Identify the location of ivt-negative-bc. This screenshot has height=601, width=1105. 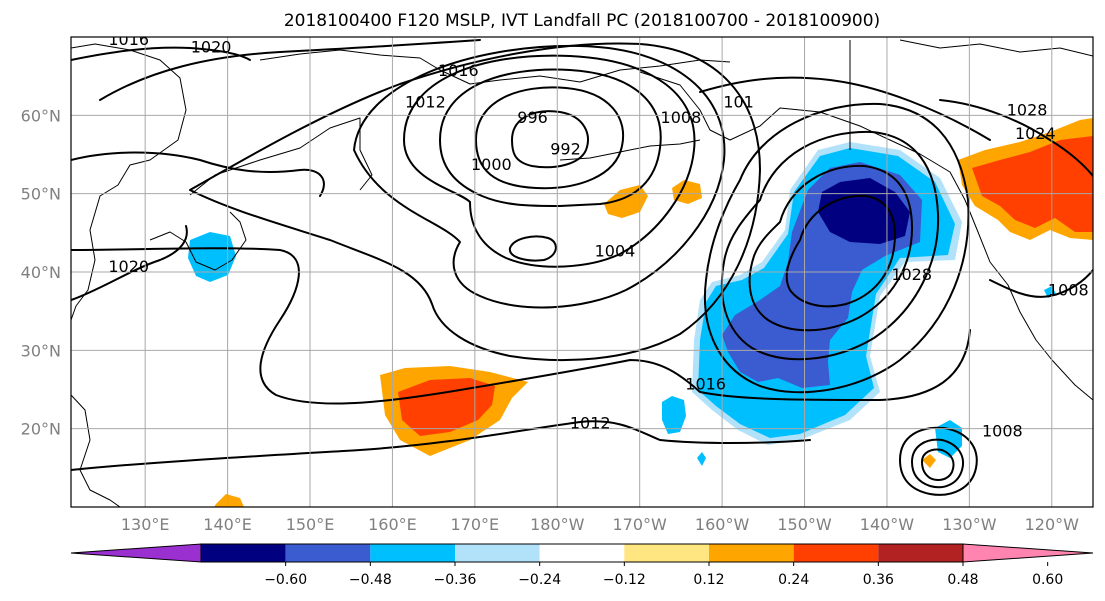
(948, 439).